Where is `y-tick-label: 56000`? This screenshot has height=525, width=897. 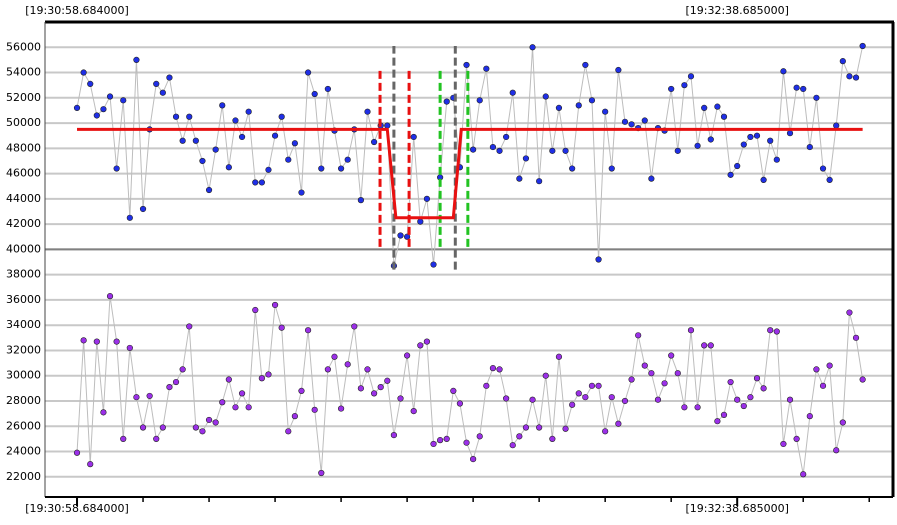
y-tick-label: 56000 is located at coordinates (23, 46).